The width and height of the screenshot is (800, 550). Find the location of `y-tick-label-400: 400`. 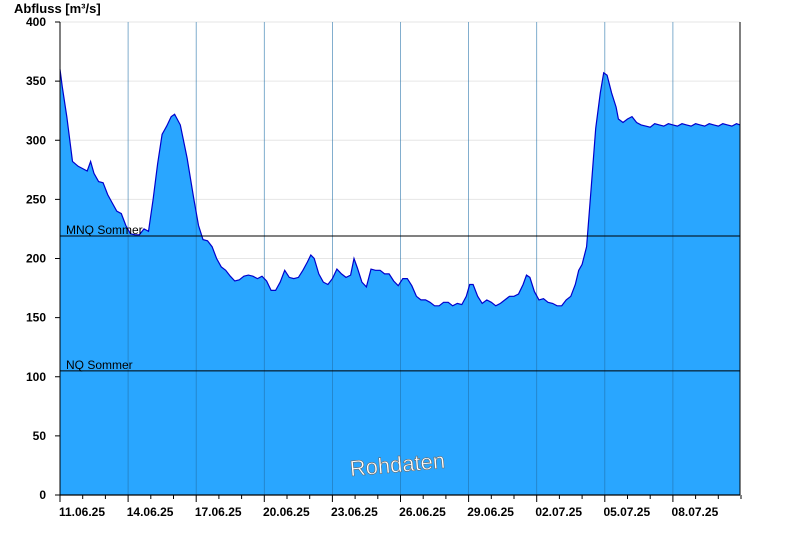

y-tick-label-400: 400 is located at coordinates (36, 22).